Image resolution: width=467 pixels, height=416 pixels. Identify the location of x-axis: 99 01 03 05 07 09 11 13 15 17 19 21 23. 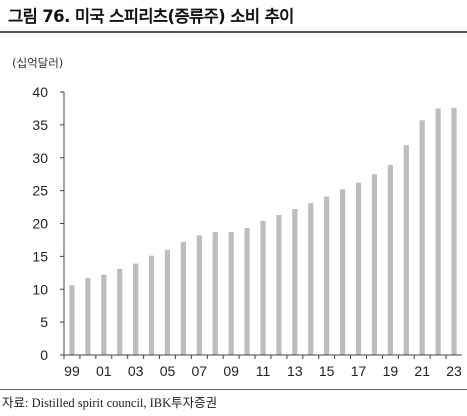
(262, 366).